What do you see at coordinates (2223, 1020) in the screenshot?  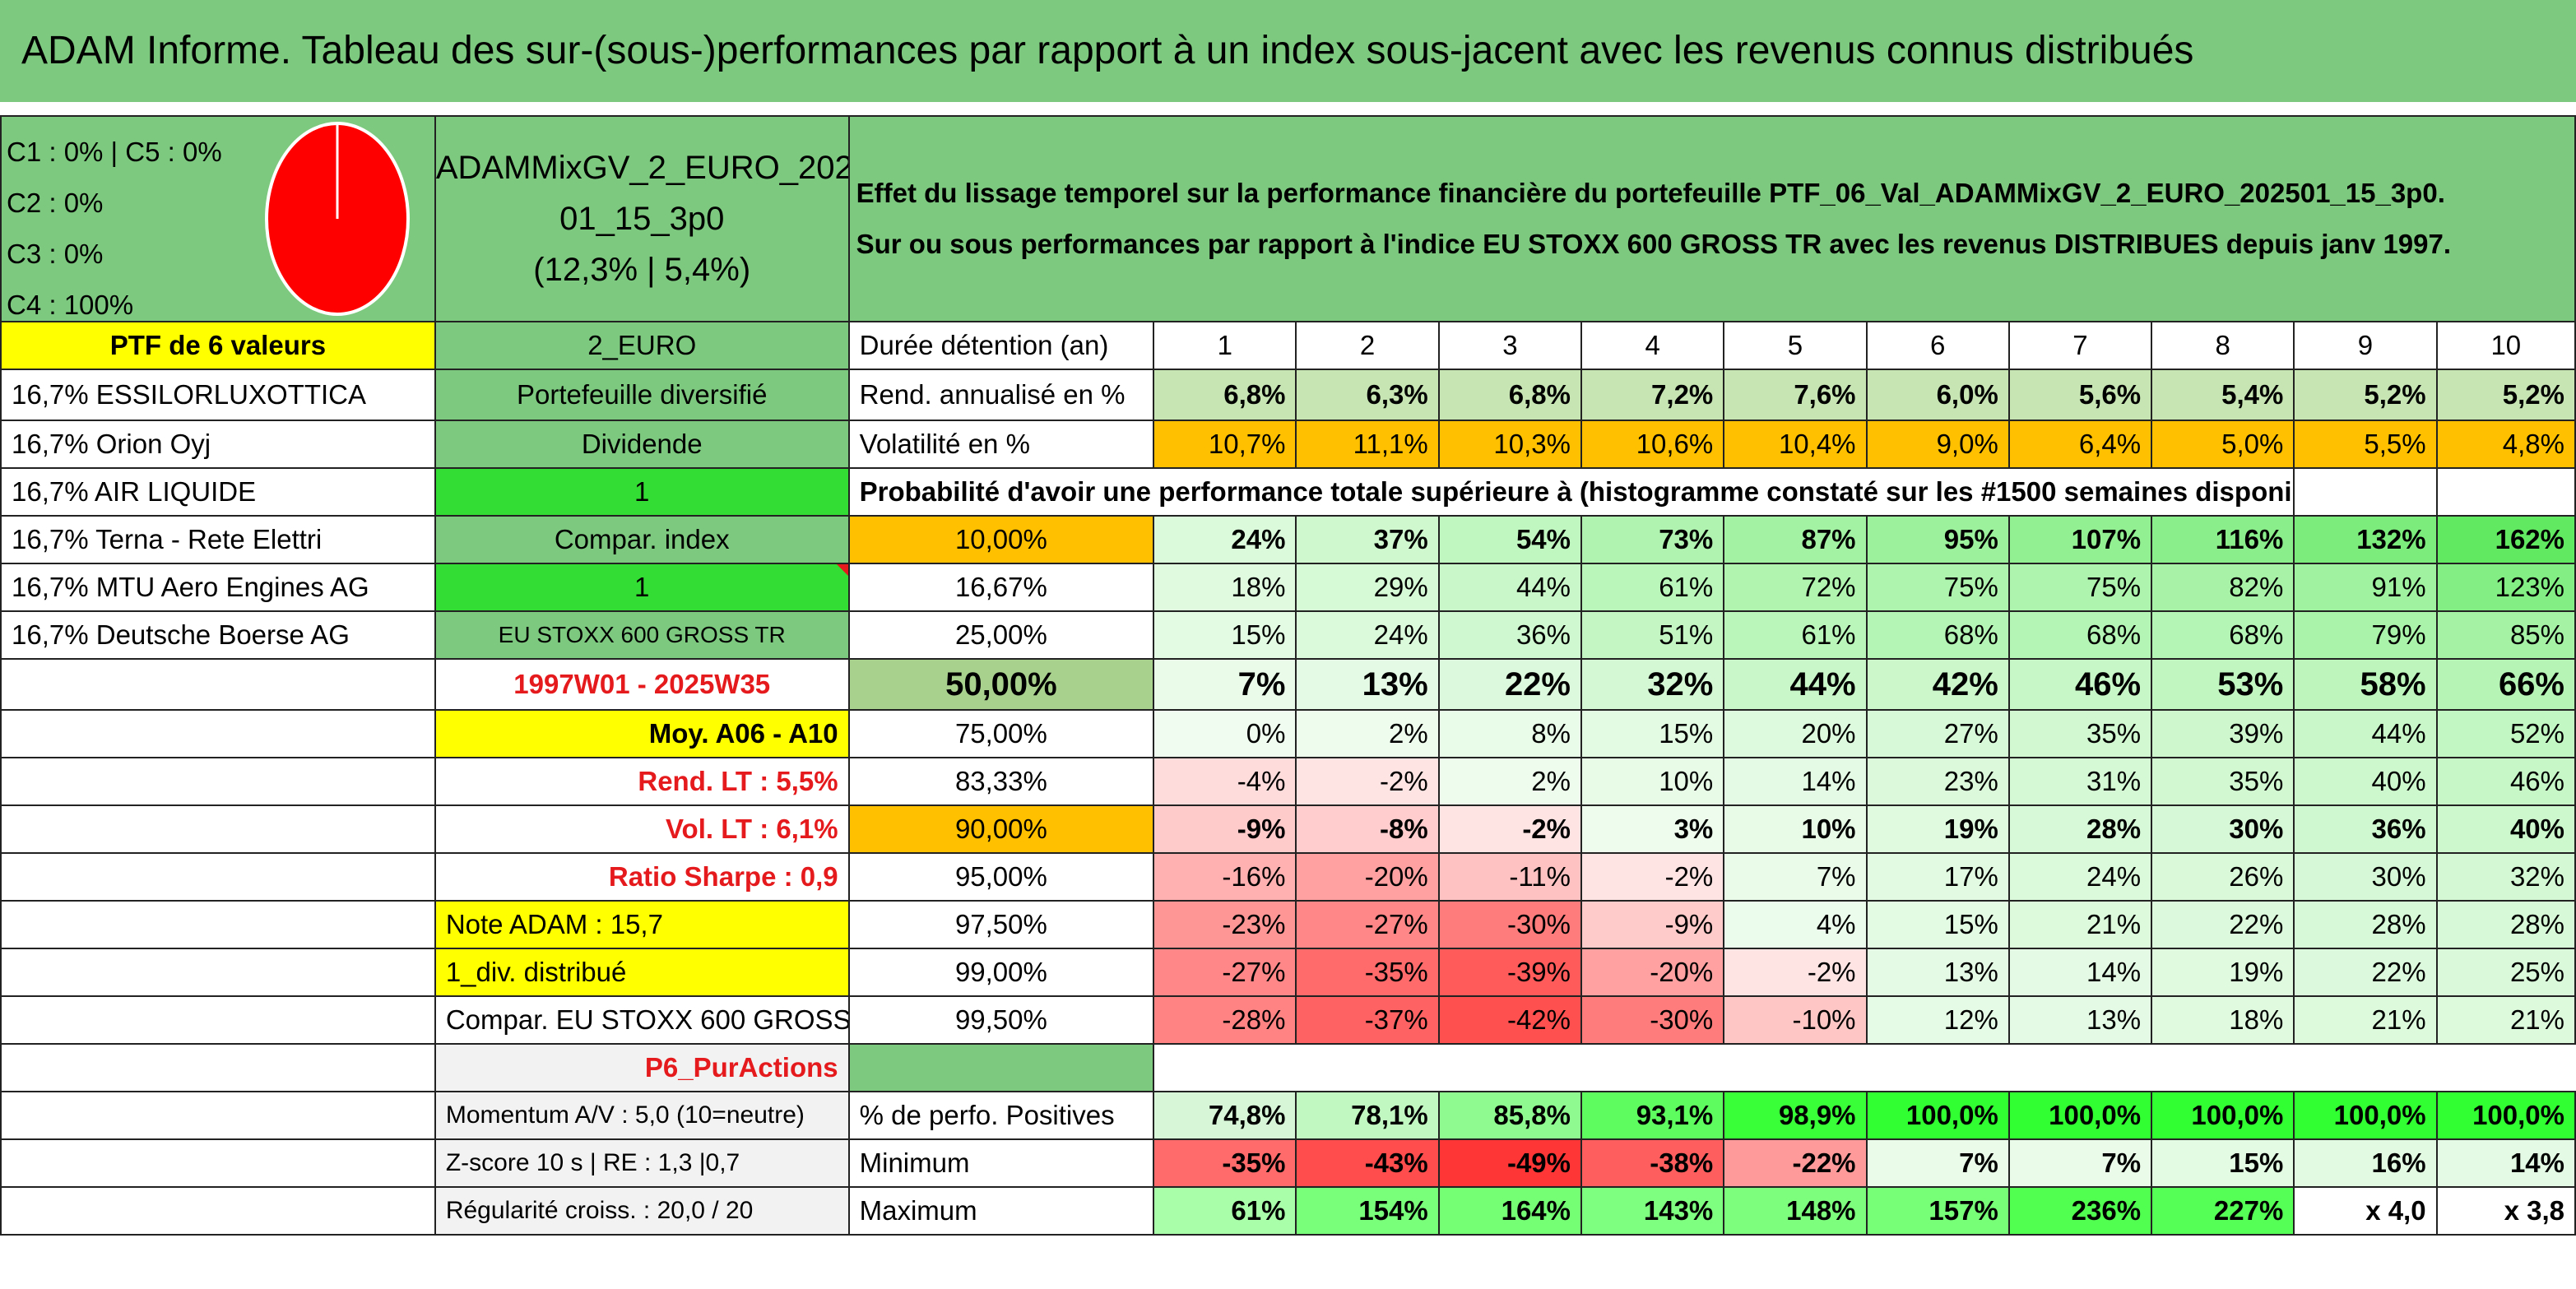 I see `quantile-value: 18%` at bounding box center [2223, 1020].